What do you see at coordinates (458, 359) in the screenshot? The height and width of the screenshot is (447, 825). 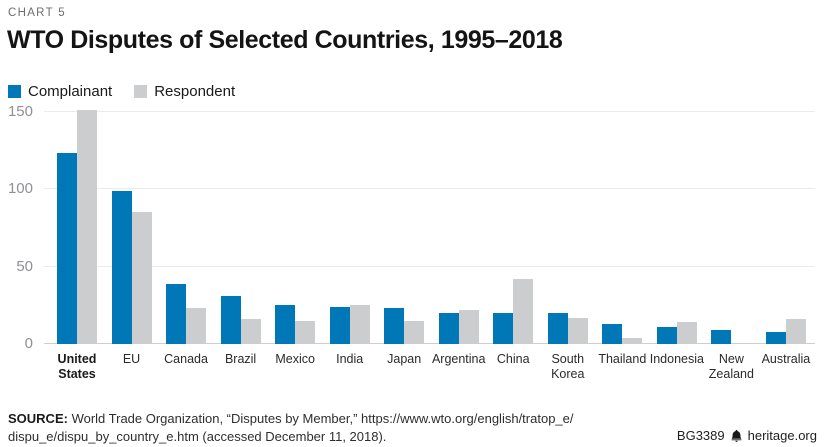 I see `x-label-argentina: Argentina` at bounding box center [458, 359].